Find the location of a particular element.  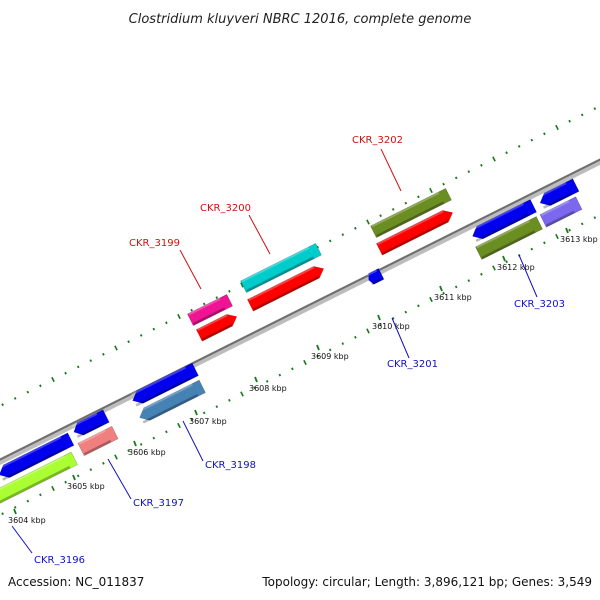

gene-label-CKR_3199: CKR_3199 is located at coordinates (154, 243).